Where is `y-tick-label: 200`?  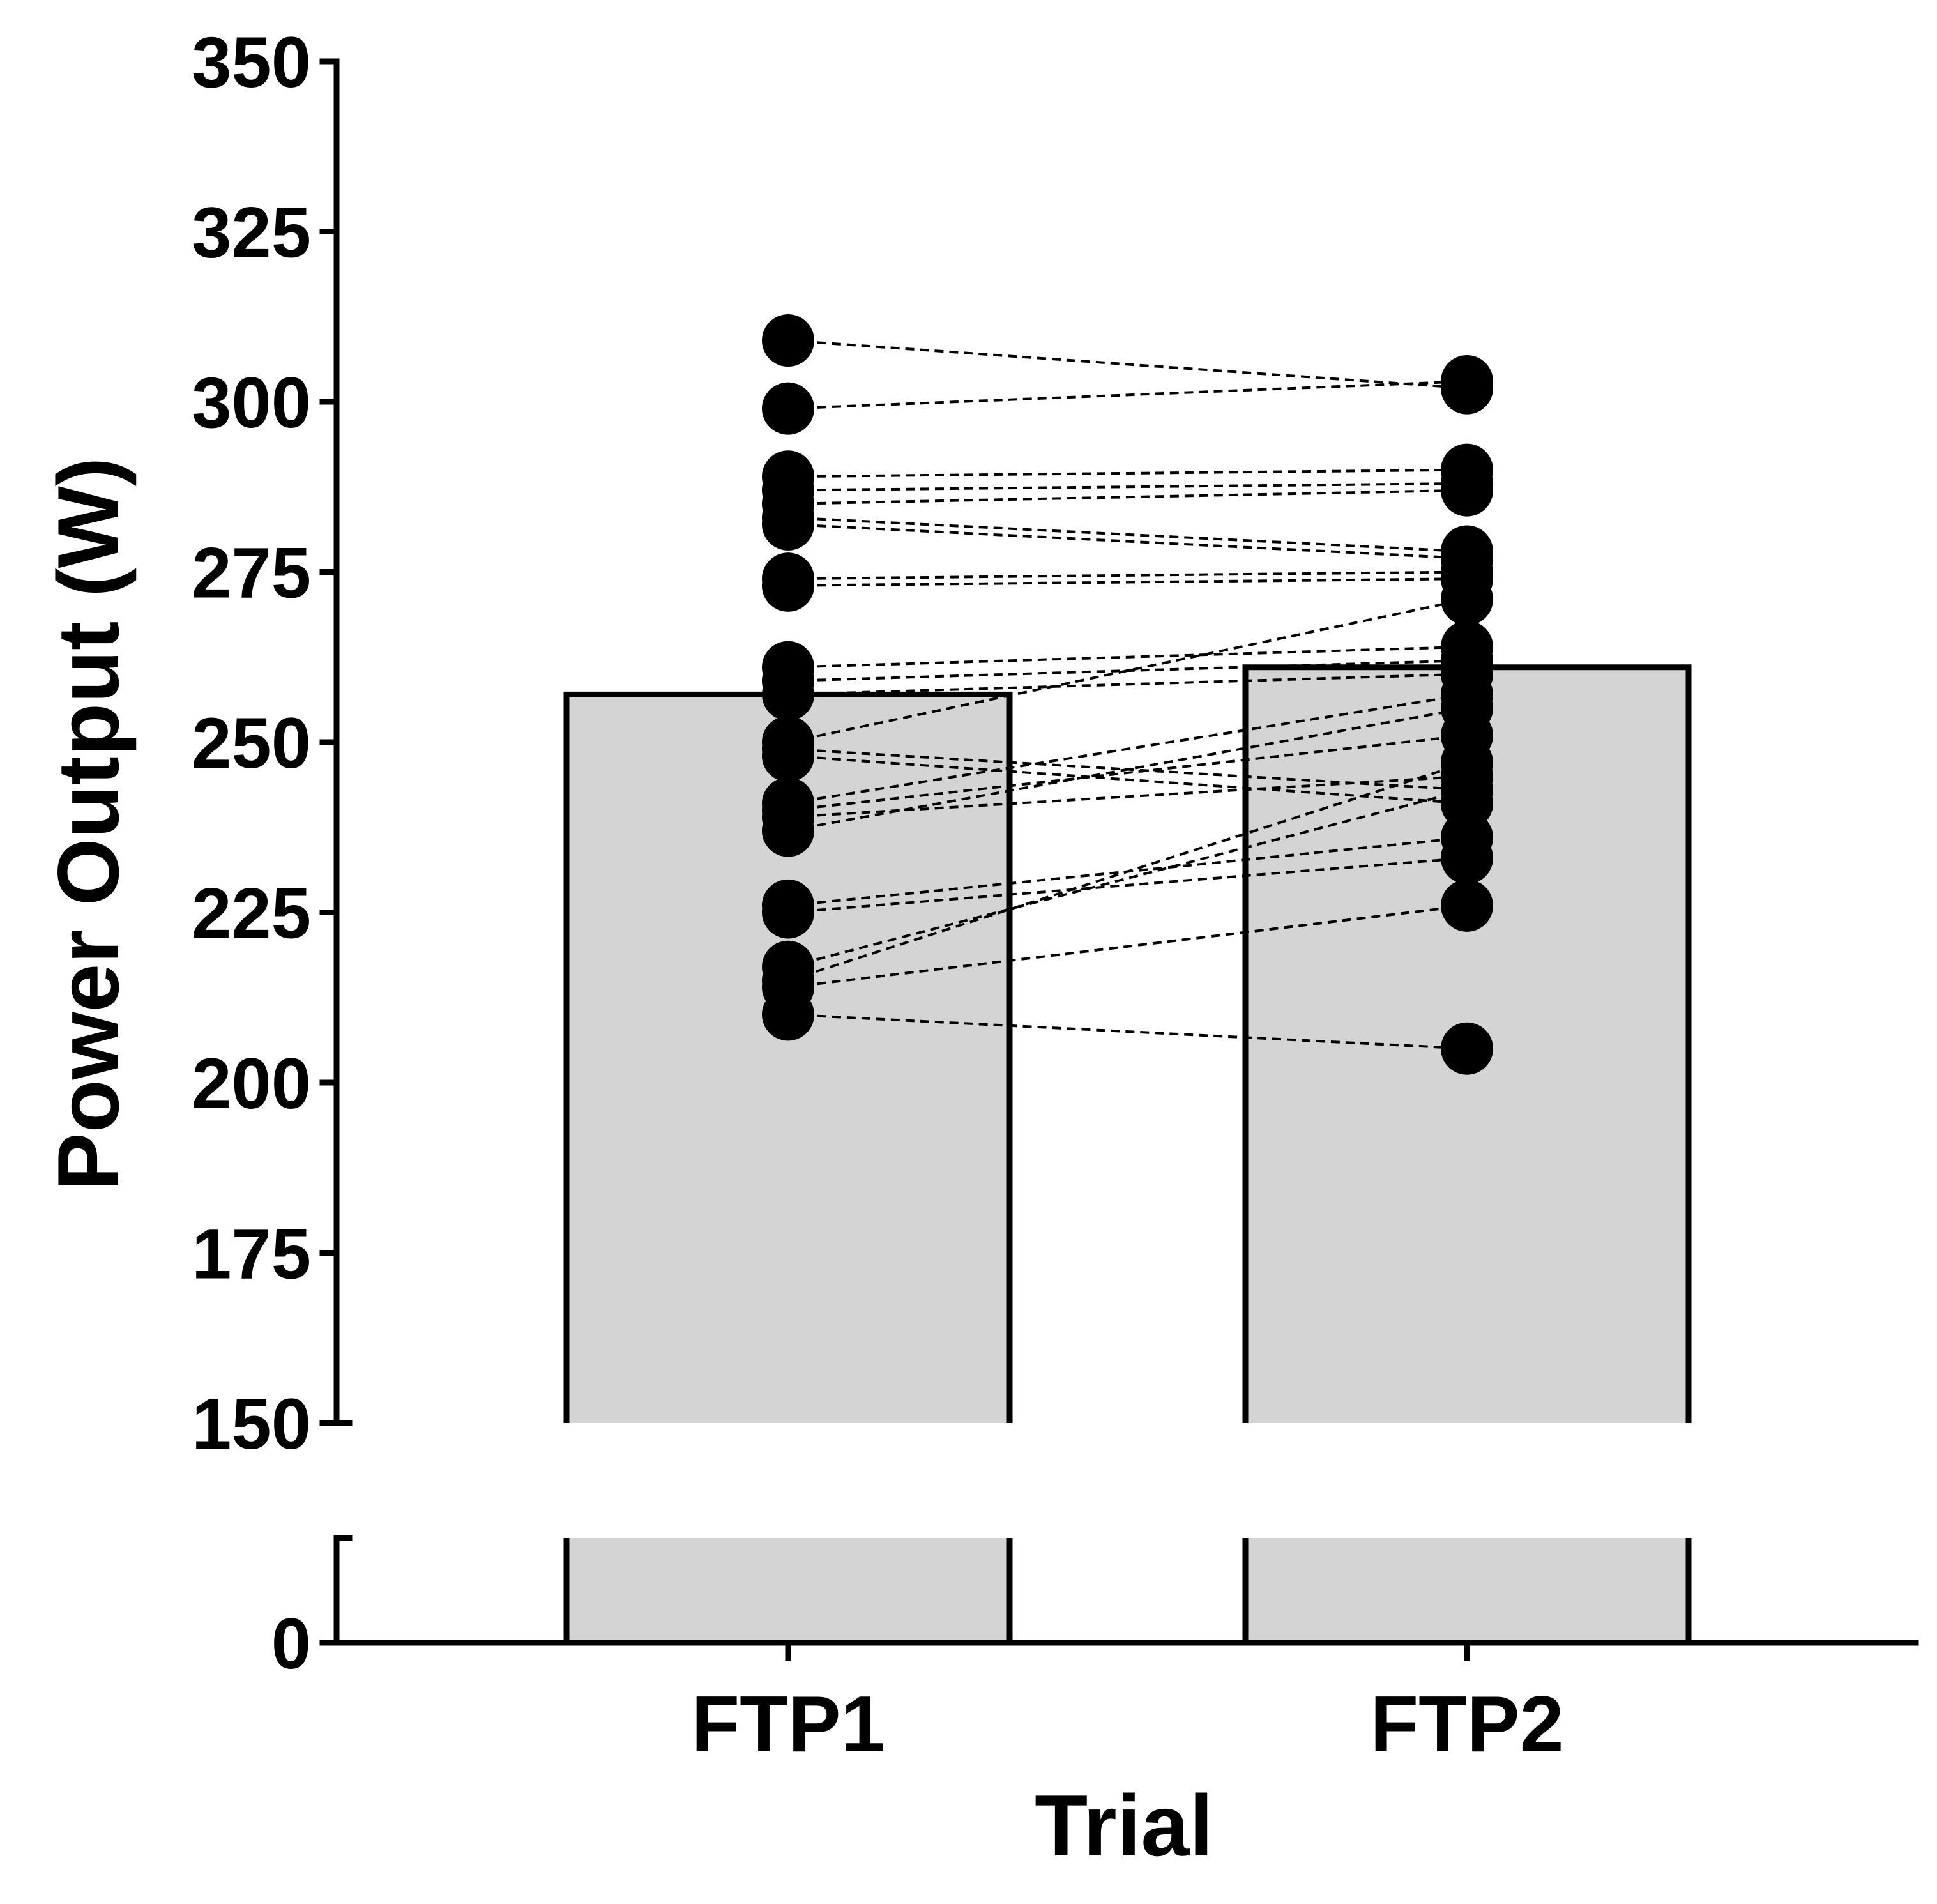
y-tick-label: 200 is located at coordinates (251, 1083).